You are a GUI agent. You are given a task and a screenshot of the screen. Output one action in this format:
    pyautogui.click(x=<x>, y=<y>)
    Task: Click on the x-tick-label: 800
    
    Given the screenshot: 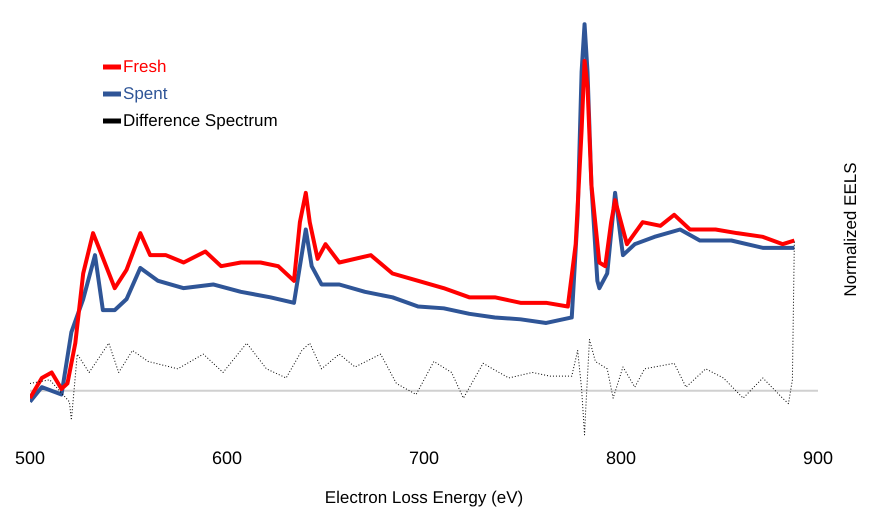 What is the action you would take?
    pyautogui.click(x=621, y=458)
    